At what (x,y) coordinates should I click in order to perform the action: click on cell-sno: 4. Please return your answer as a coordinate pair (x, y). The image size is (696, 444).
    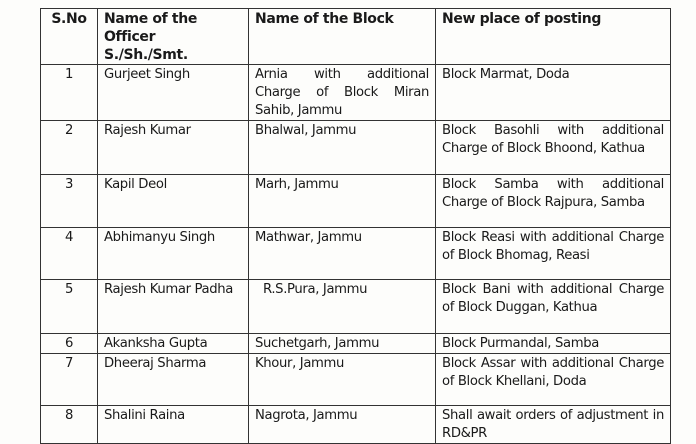
    Looking at the image, I should click on (69, 253).